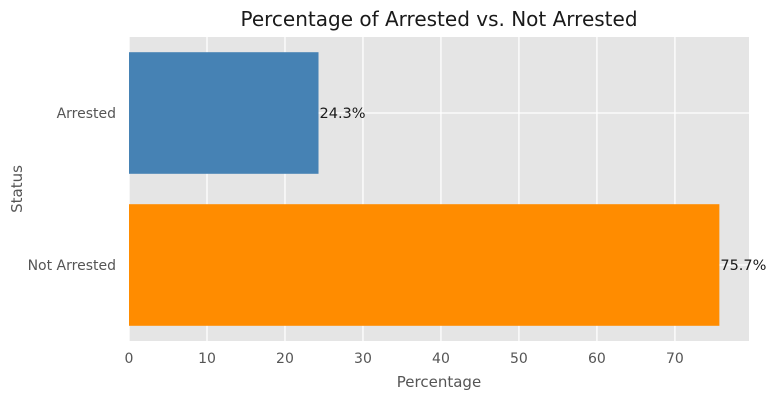 The width and height of the screenshot is (775, 400). I want to click on x-tick-label: 10, so click(207, 359).